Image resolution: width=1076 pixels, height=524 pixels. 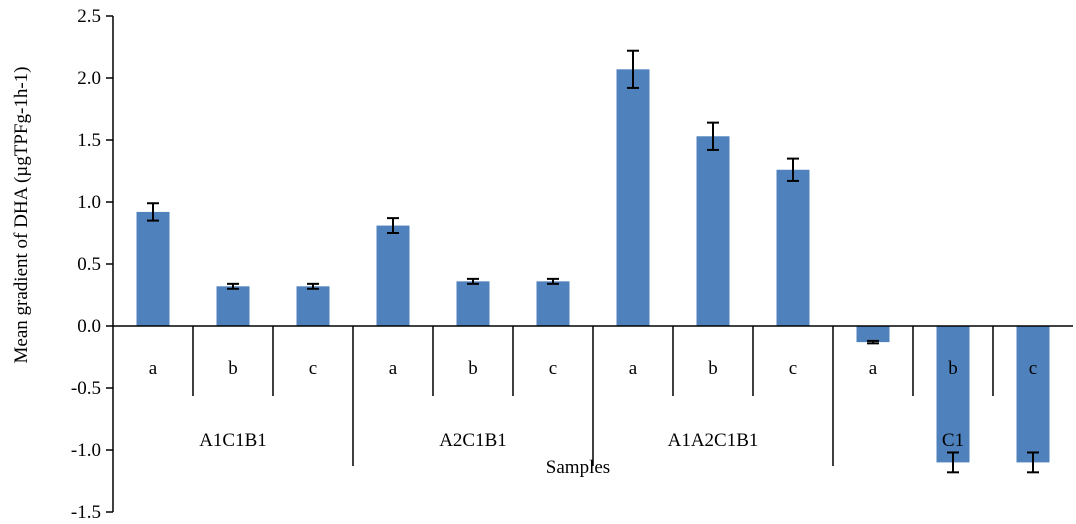 I want to click on y-tick-label: 1.0, so click(x=89, y=202).